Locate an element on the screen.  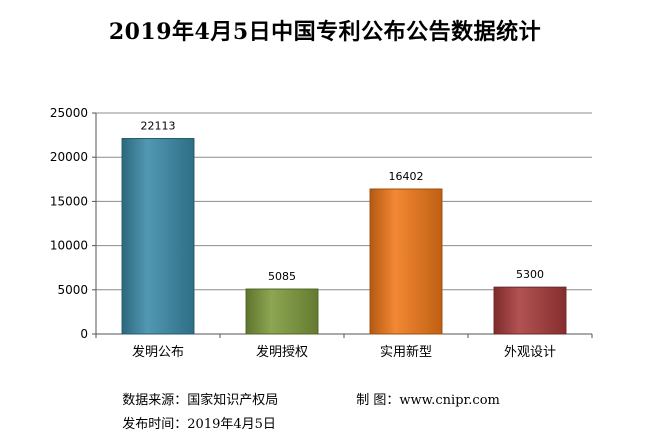
x-tick-label: 发明公布 is located at coordinates (158, 352).